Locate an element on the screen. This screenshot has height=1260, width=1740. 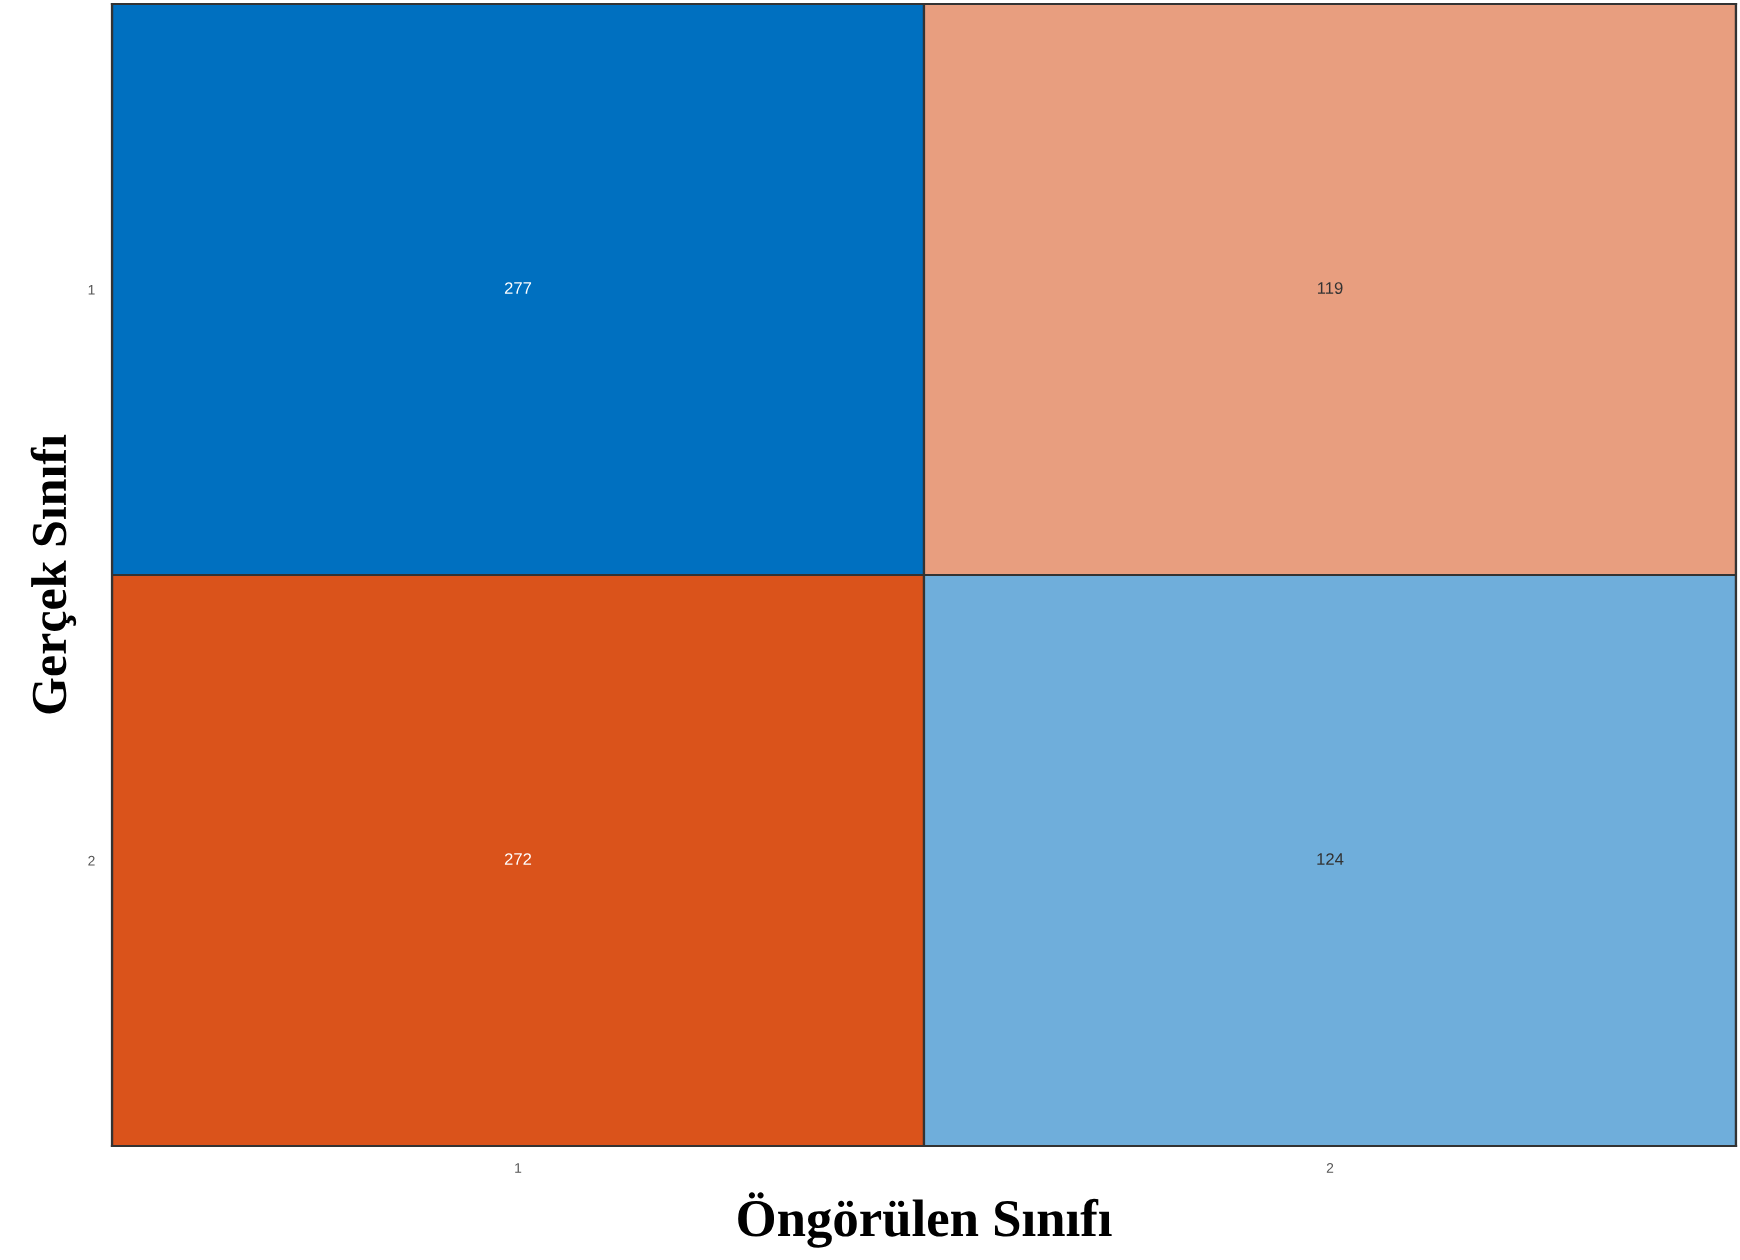
y-axis-title: Gerçek Sınıfı is located at coordinates (53, 574).